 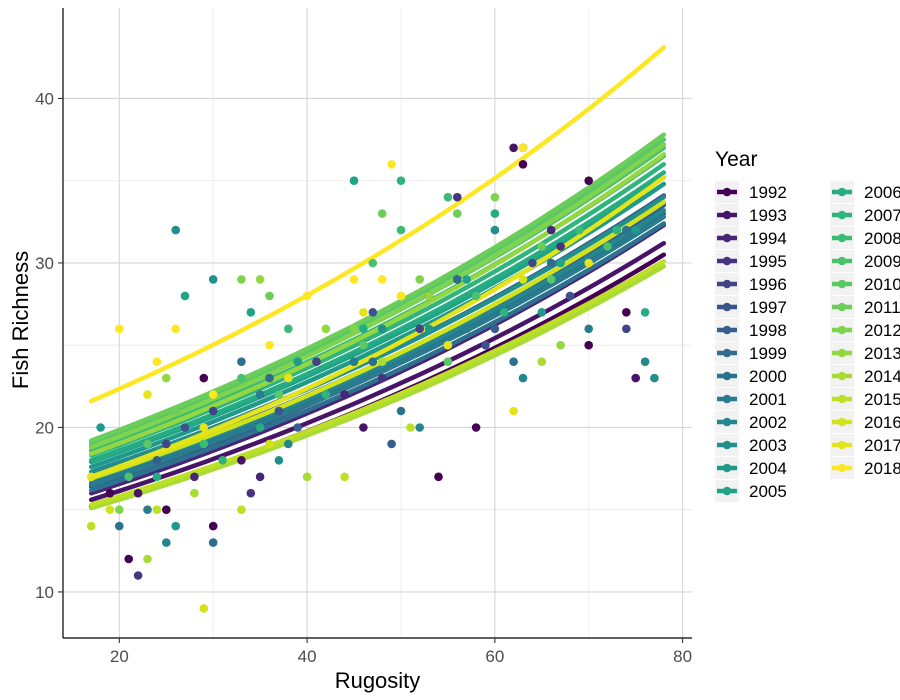 I want to click on legend-label-2004: 2004, so click(x=768, y=468).